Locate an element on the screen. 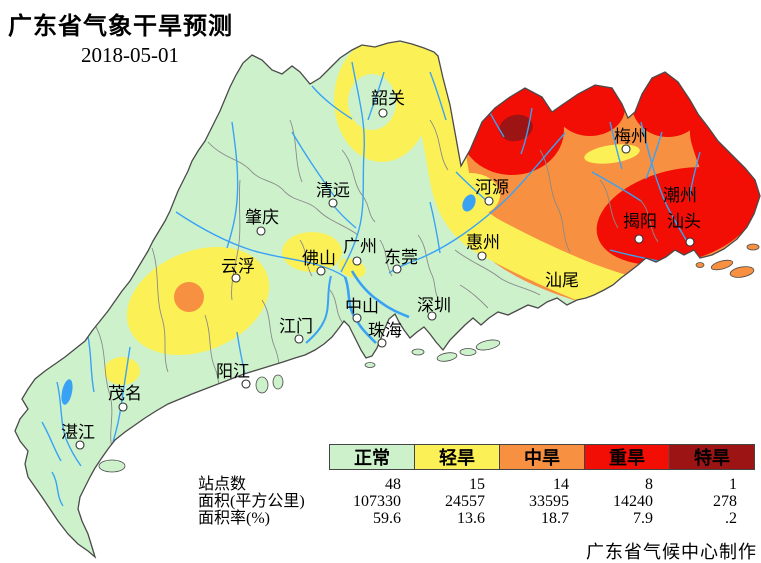 The height and width of the screenshot is (563, 761). legend-cell-severe: 重旱 is located at coordinates (627, 457).